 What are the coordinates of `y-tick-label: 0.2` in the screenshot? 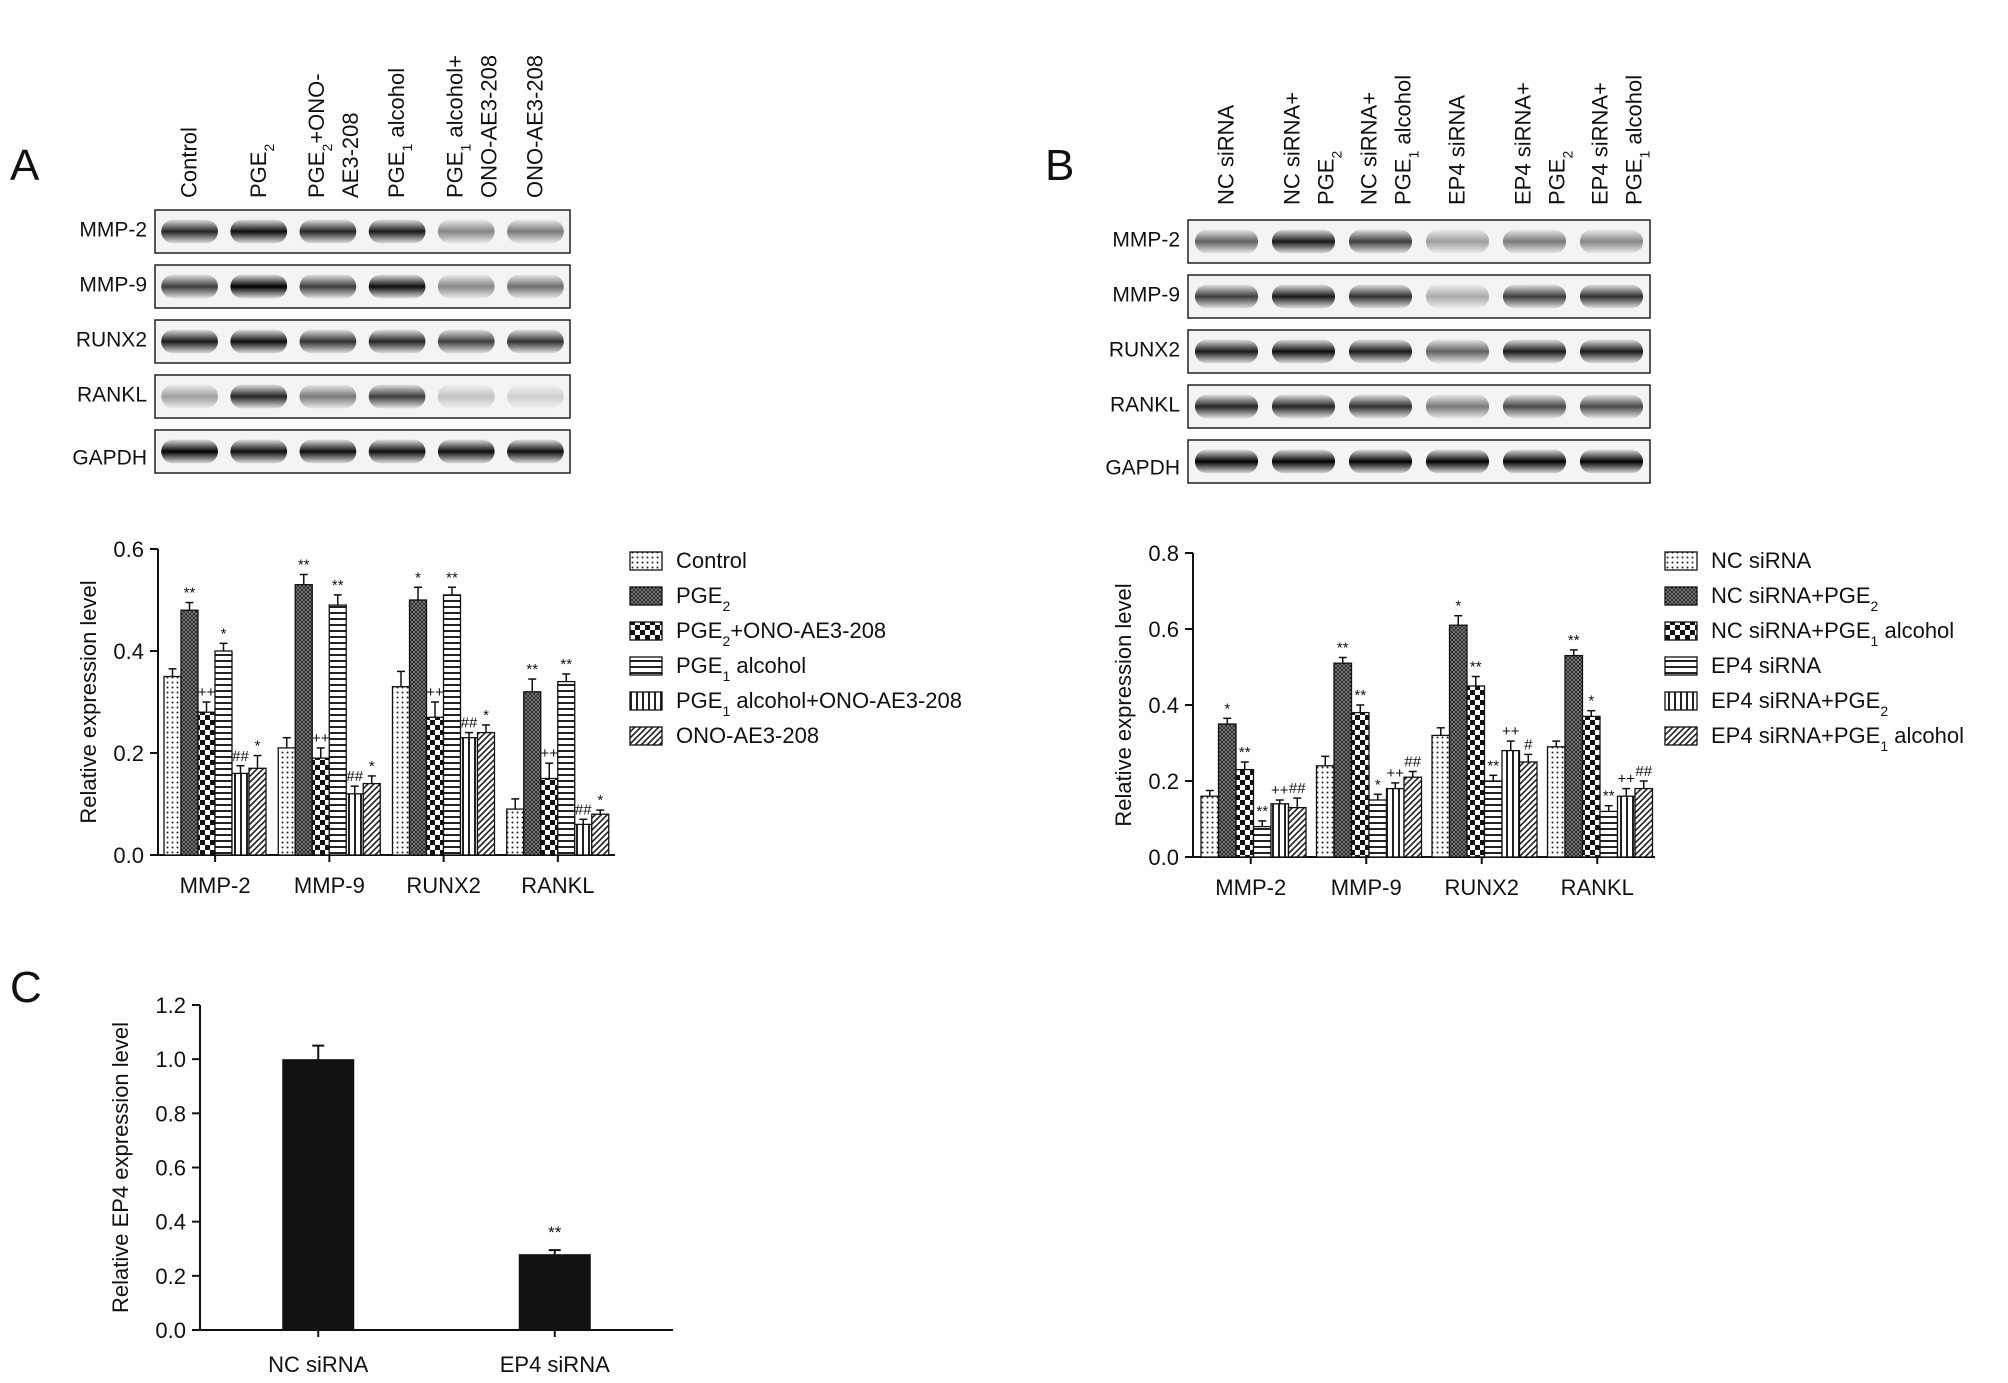 It's located at (1163, 781).